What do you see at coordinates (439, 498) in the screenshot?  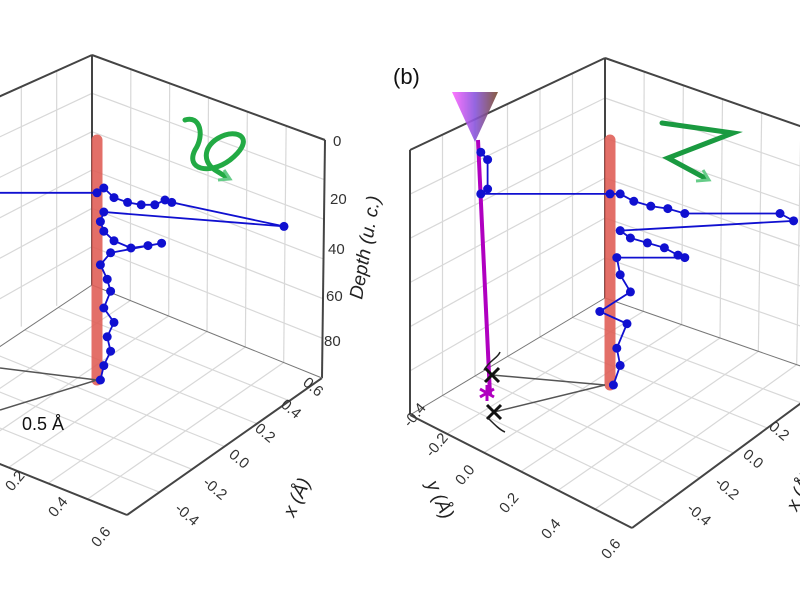 I see `y-axis-label-b: y (Å)` at bounding box center [439, 498].